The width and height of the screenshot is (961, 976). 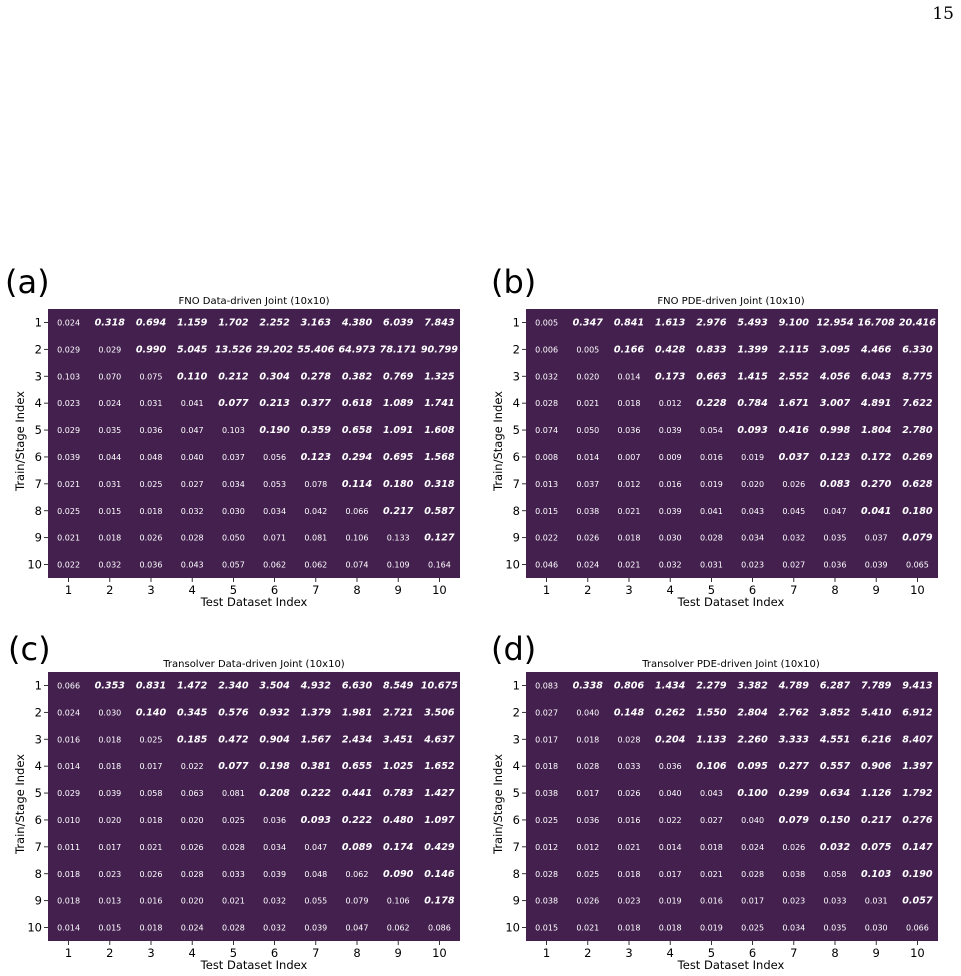 I want to click on x-tick-label: 5, so click(x=233, y=953).